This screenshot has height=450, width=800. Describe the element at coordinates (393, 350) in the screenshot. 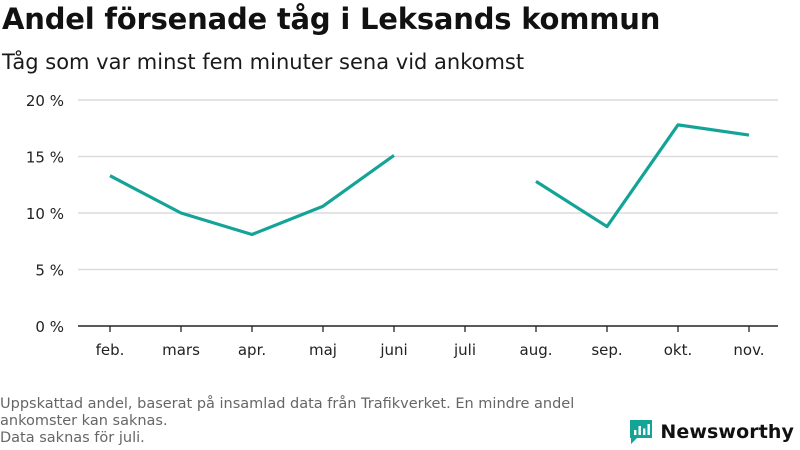

I see `x-tick-label: juni` at that location.